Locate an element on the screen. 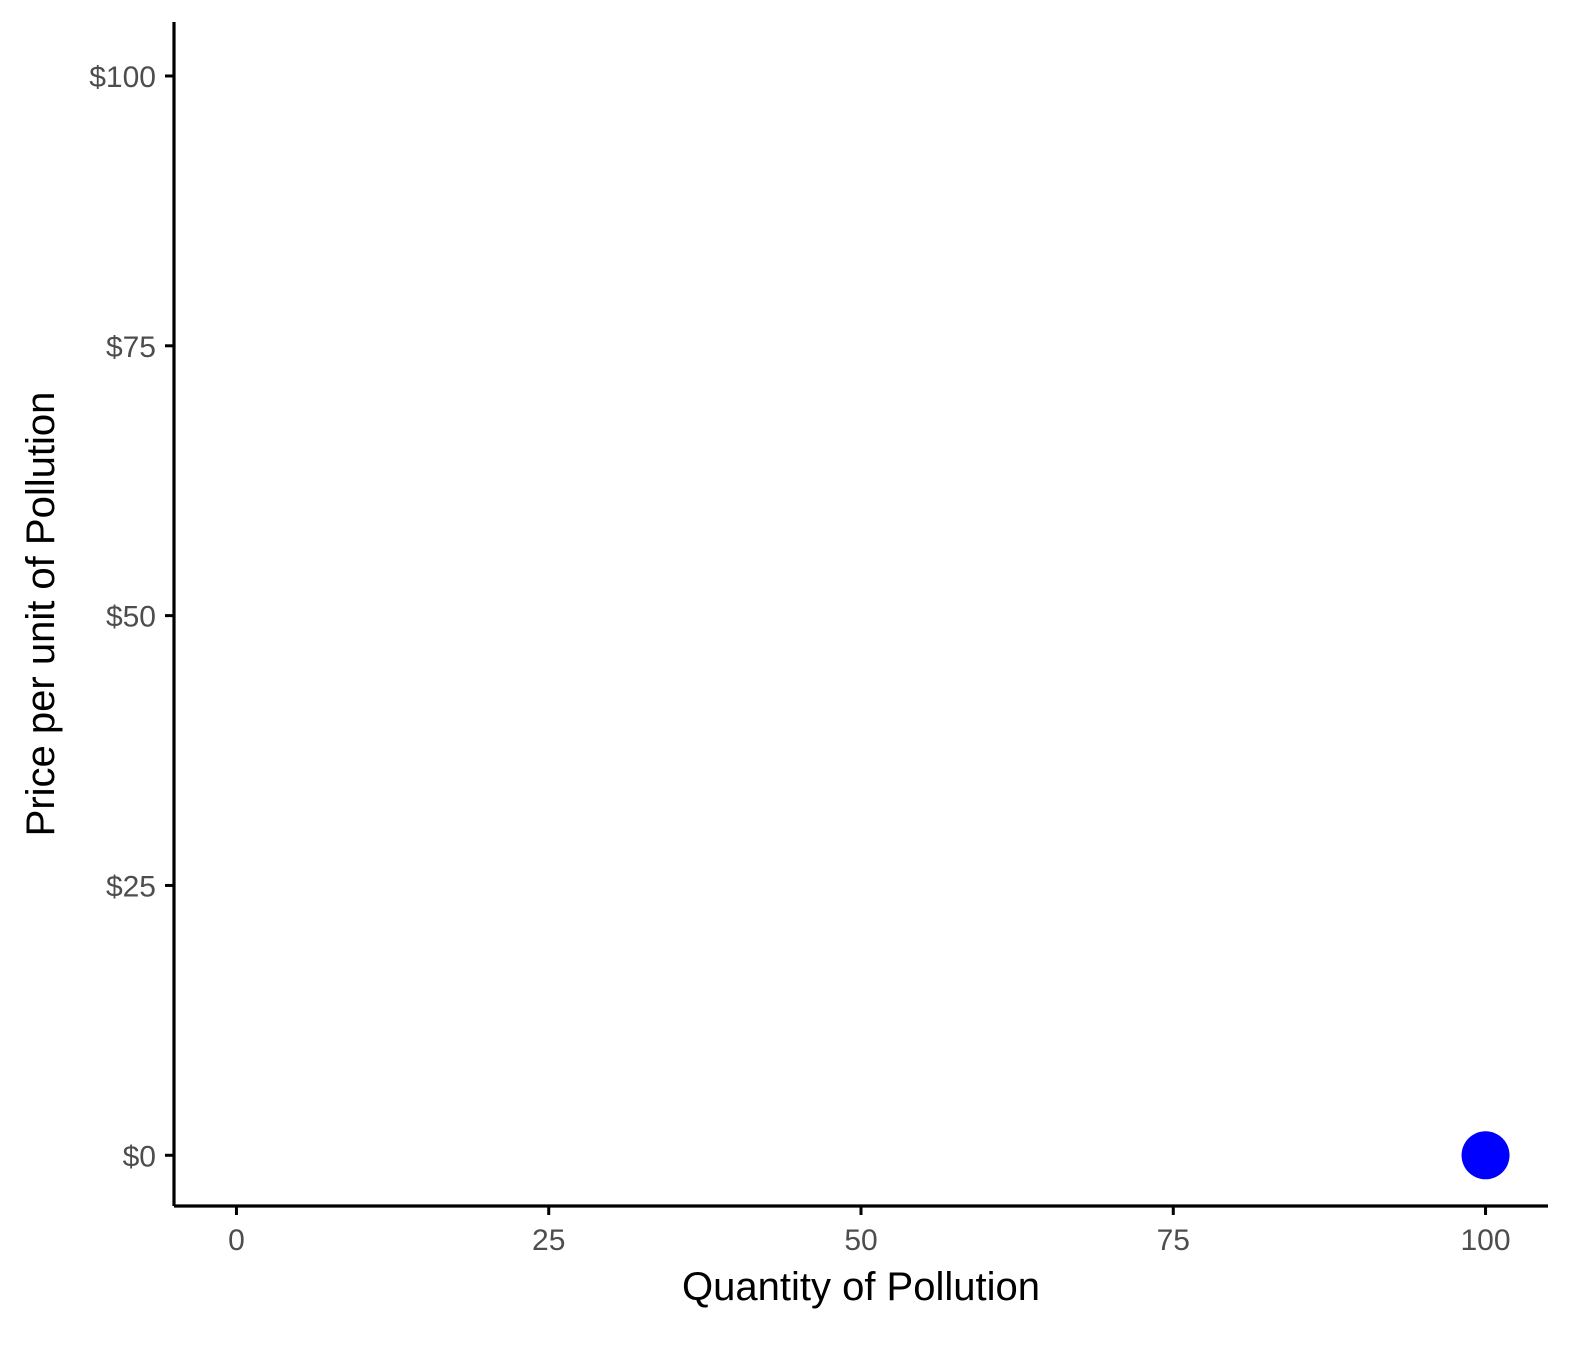 This screenshot has width=1584, height=1346. plot-area is located at coordinates (1485, 1155).